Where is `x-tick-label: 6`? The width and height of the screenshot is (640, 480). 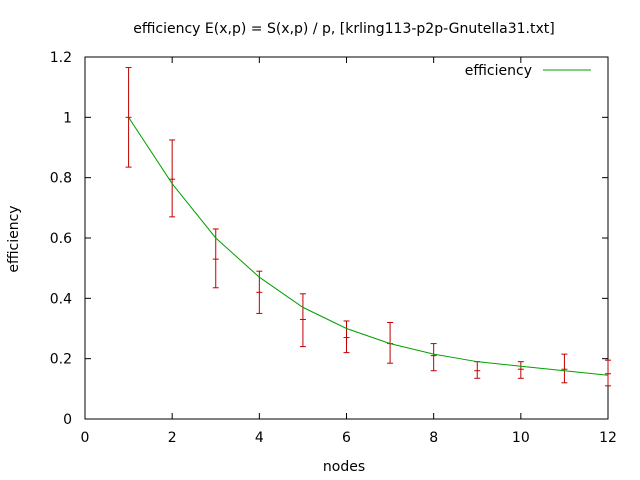 x-tick-label: 6 is located at coordinates (346, 438).